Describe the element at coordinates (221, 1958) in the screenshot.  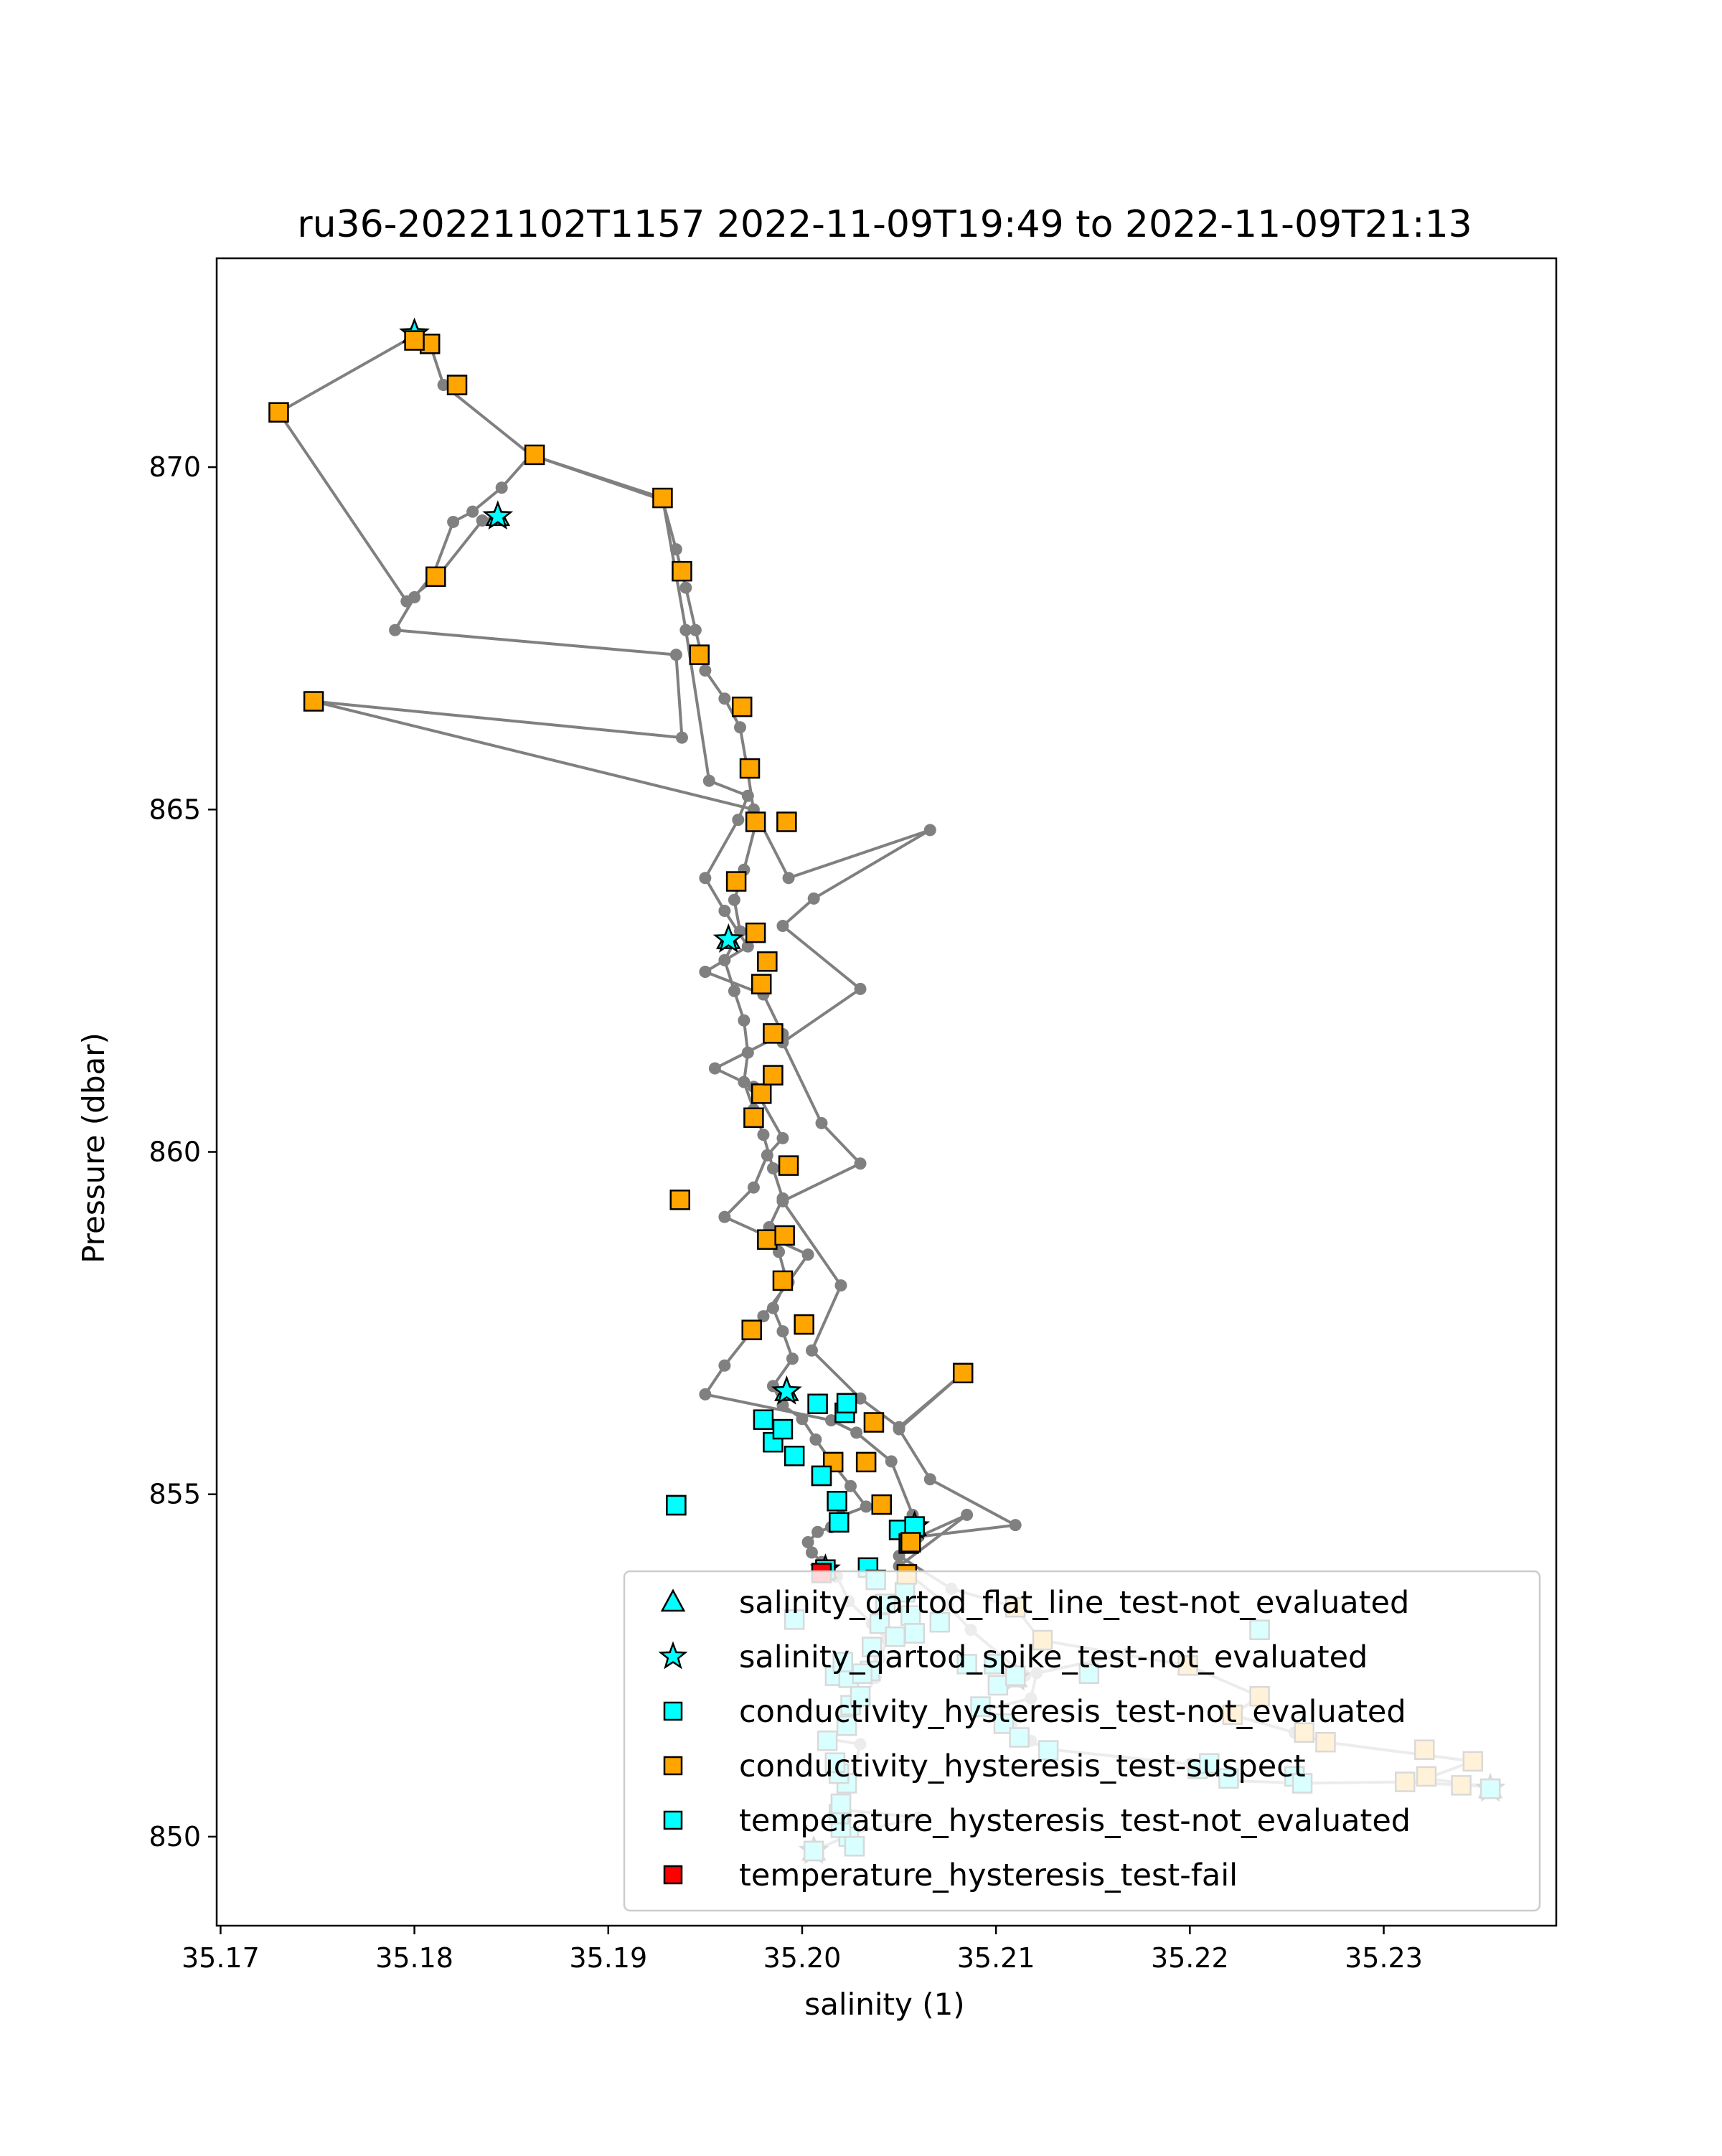
I see `x-tick-label: 35.17` at that location.